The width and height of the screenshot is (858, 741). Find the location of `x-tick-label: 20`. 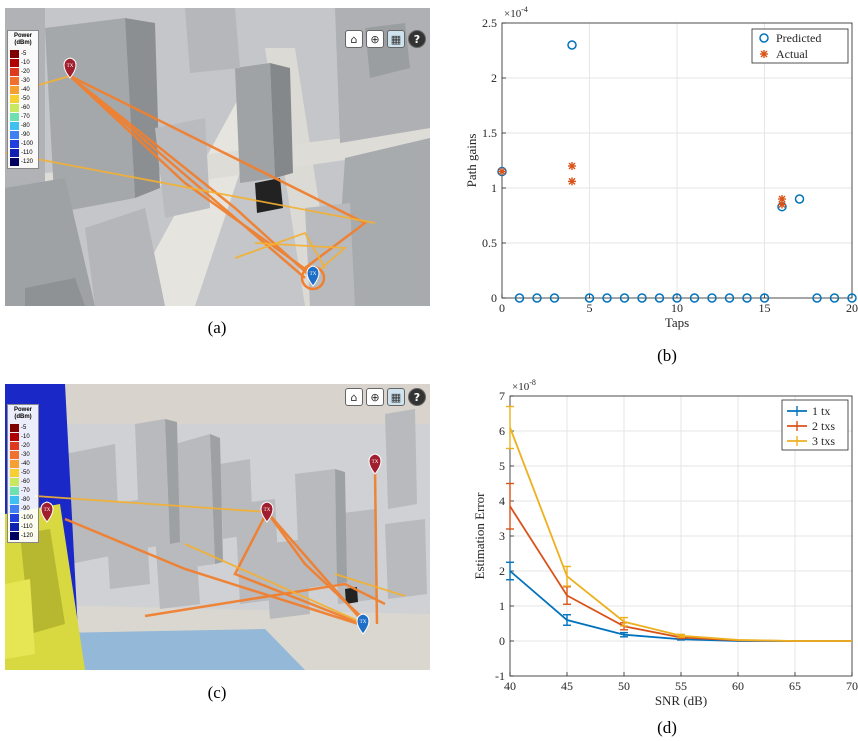

x-tick-label: 20 is located at coordinates (852, 308).